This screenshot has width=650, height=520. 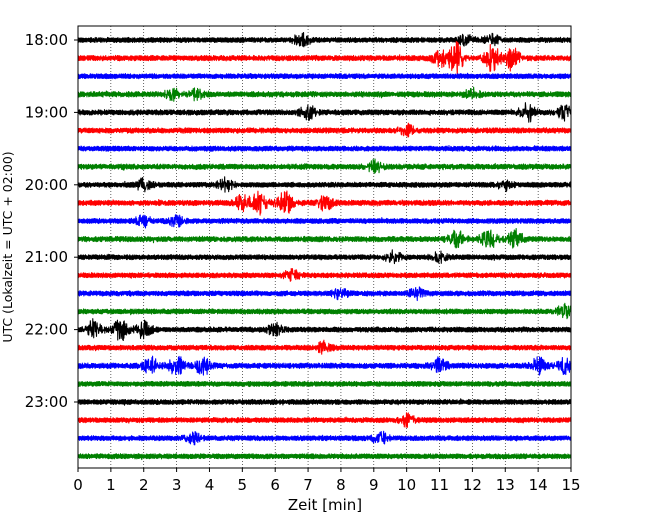 I want to click on x-tick-label: 1, so click(x=111, y=485).